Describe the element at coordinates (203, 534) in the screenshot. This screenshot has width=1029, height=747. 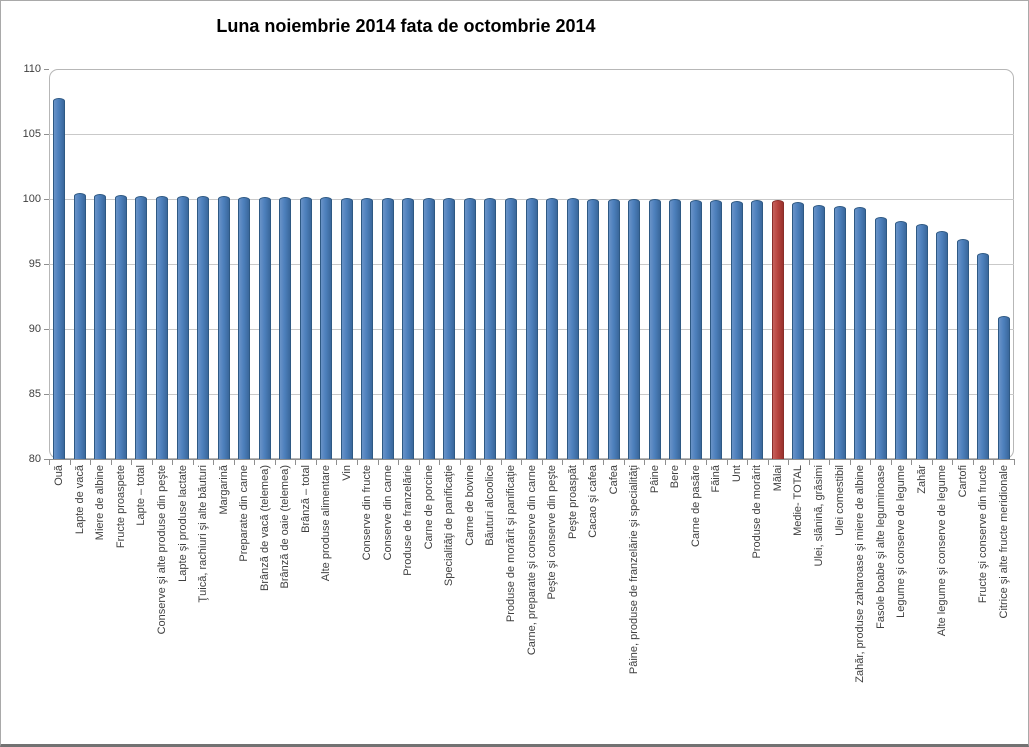
I see `x-tick-label: Ţuică, rachiuri şi alte băuturi` at that location.